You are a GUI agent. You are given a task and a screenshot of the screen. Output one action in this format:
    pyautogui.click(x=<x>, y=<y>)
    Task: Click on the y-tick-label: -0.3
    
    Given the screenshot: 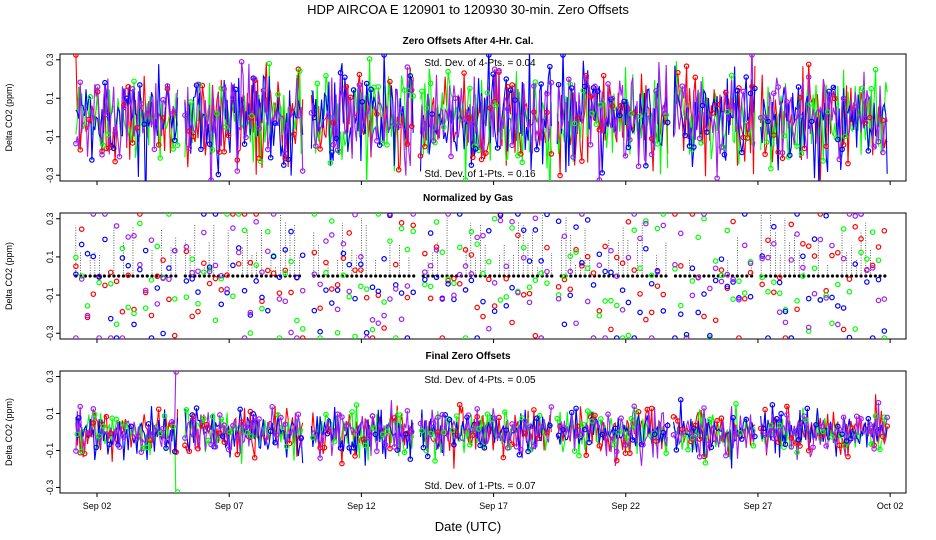 What is the action you would take?
    pyautogui.click(x=50, y=488)
    